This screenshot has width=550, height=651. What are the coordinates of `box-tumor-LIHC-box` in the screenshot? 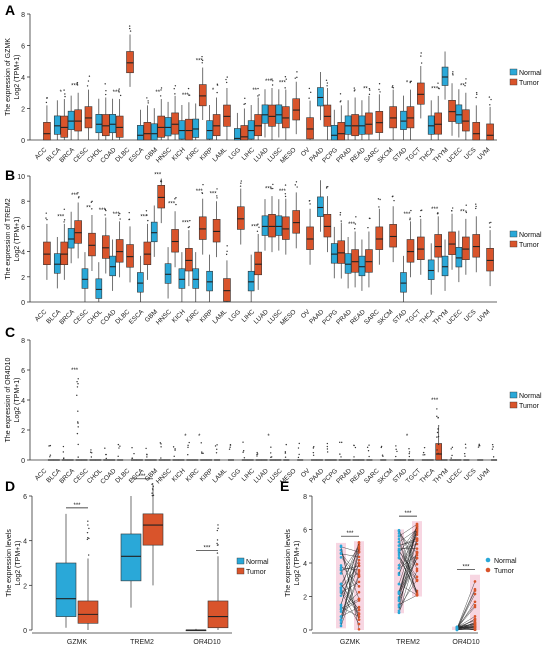 It's located at (258, 125).